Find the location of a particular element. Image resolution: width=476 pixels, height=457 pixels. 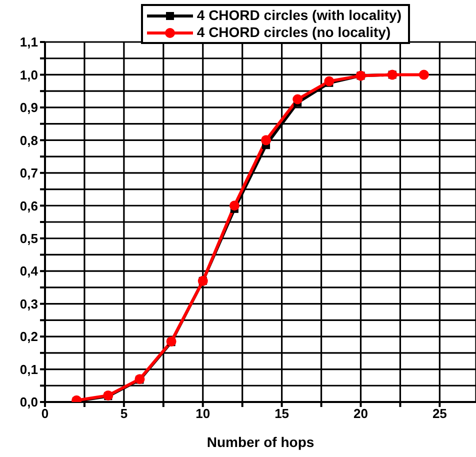

y-tick-label: 0,5 is located at coordinates (29, 238).